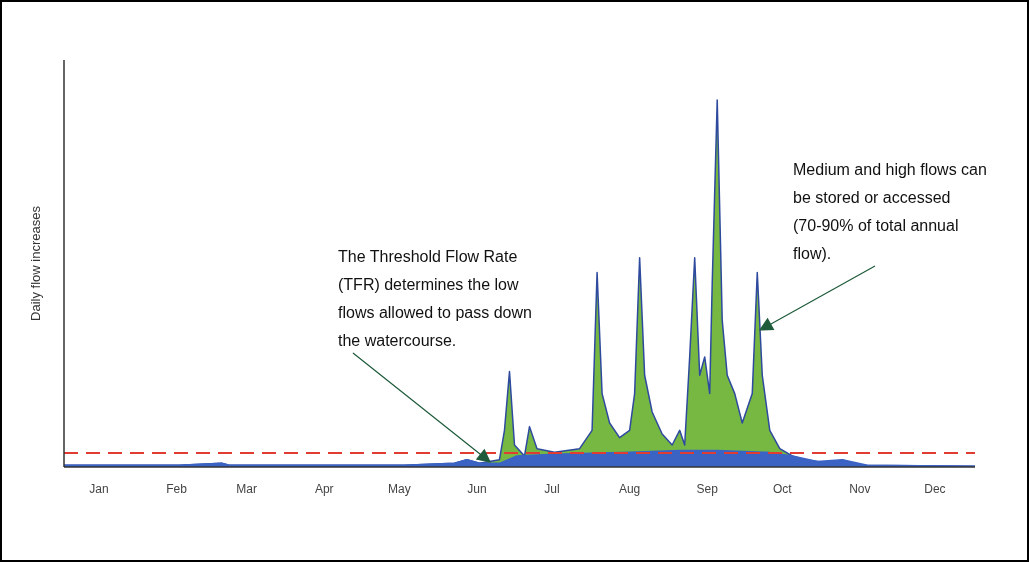 This screenshot has height=562, width=1029. I want to click on x-tick-label: Jan, so click(99, 489).